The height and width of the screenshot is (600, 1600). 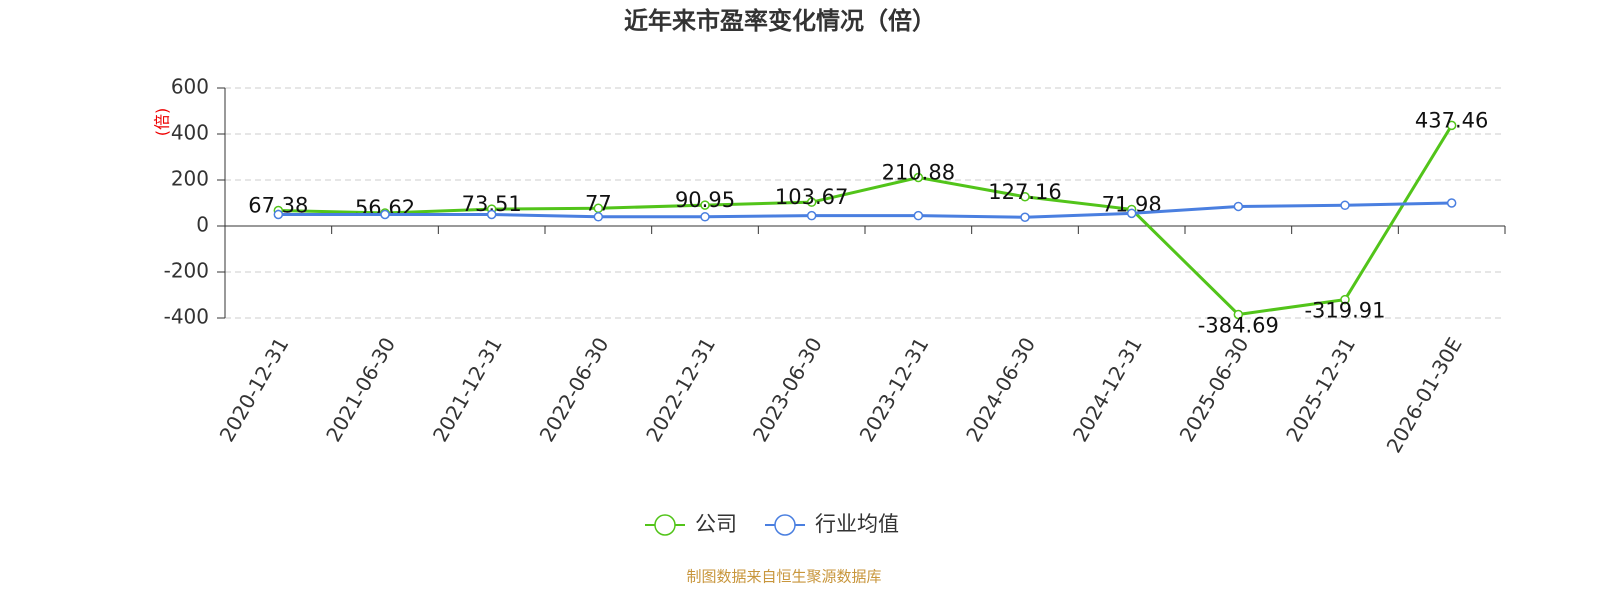 What do you see at coordinates (467, 389) in the screenshot?
I see `x-tick-label: 2021-12-31` at bounding box center [467, 389].